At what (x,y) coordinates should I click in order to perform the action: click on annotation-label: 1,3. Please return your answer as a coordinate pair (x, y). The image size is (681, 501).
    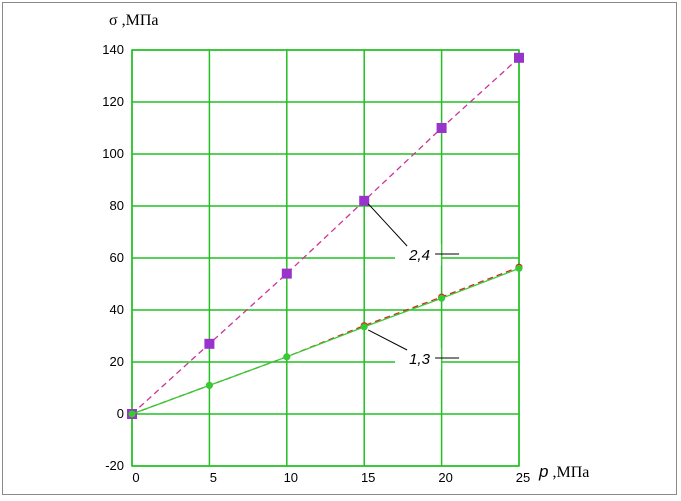
    Looking at the image, I should click on (420, 359).